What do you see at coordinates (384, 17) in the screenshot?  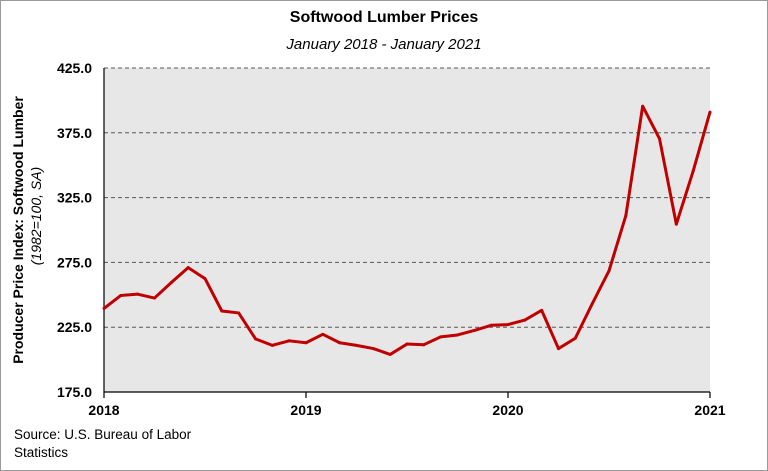 I see `chart-title: Softwood Lumber Prices` at bounding box center [384, 17].